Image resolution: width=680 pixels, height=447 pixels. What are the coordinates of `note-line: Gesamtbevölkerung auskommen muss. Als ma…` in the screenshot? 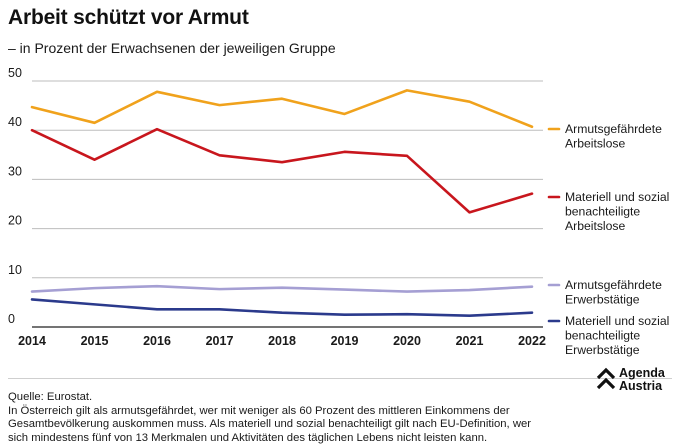 It's located at (270, 424).